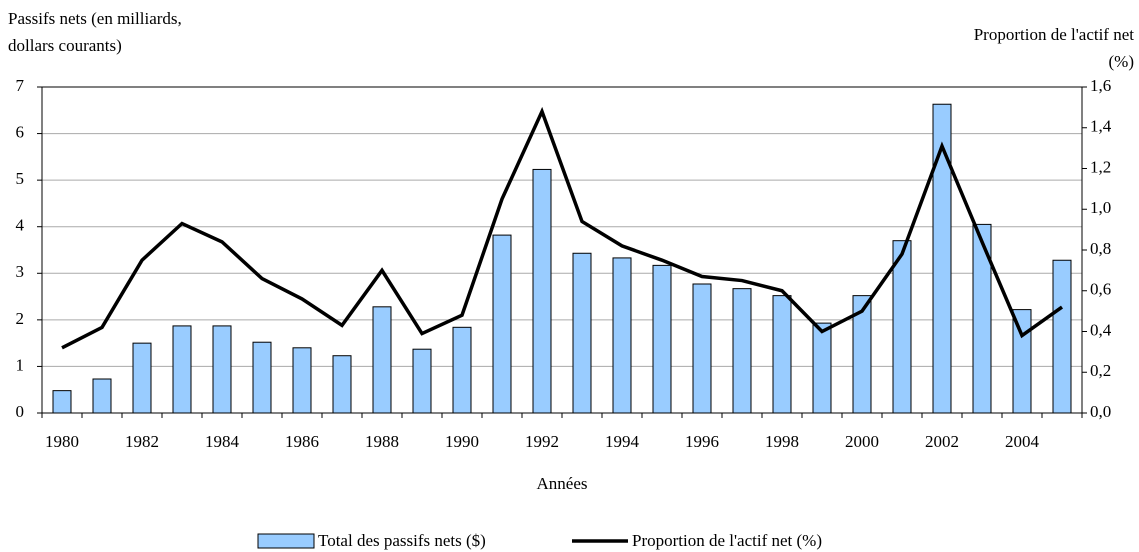 This screenshot has height=552, width=1139. What do you see at coordinates (142, 441) in the screenshot?
I see `x-tick-label: 1982` at bounding box center [142, 441].